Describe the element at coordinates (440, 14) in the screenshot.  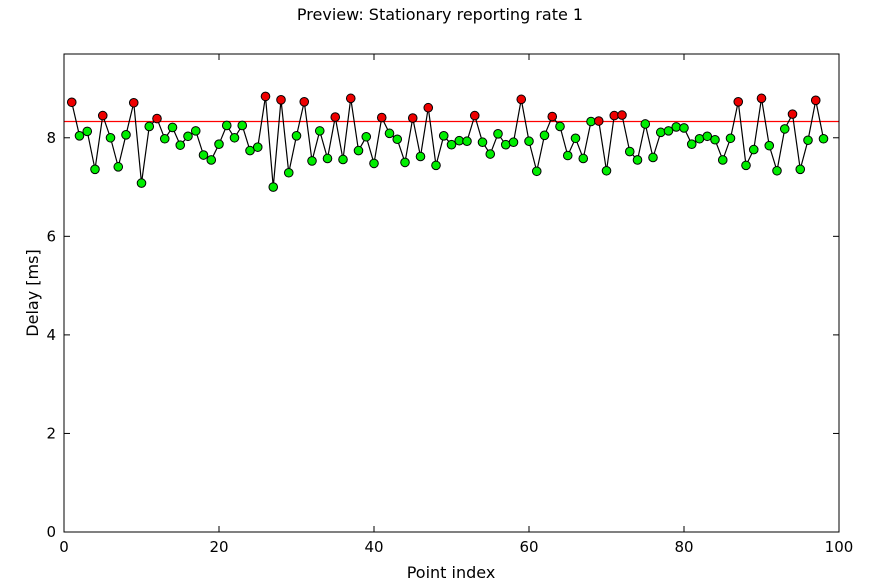
I see `chart-title: Preview: Stationary reporting rate 1` at that location.